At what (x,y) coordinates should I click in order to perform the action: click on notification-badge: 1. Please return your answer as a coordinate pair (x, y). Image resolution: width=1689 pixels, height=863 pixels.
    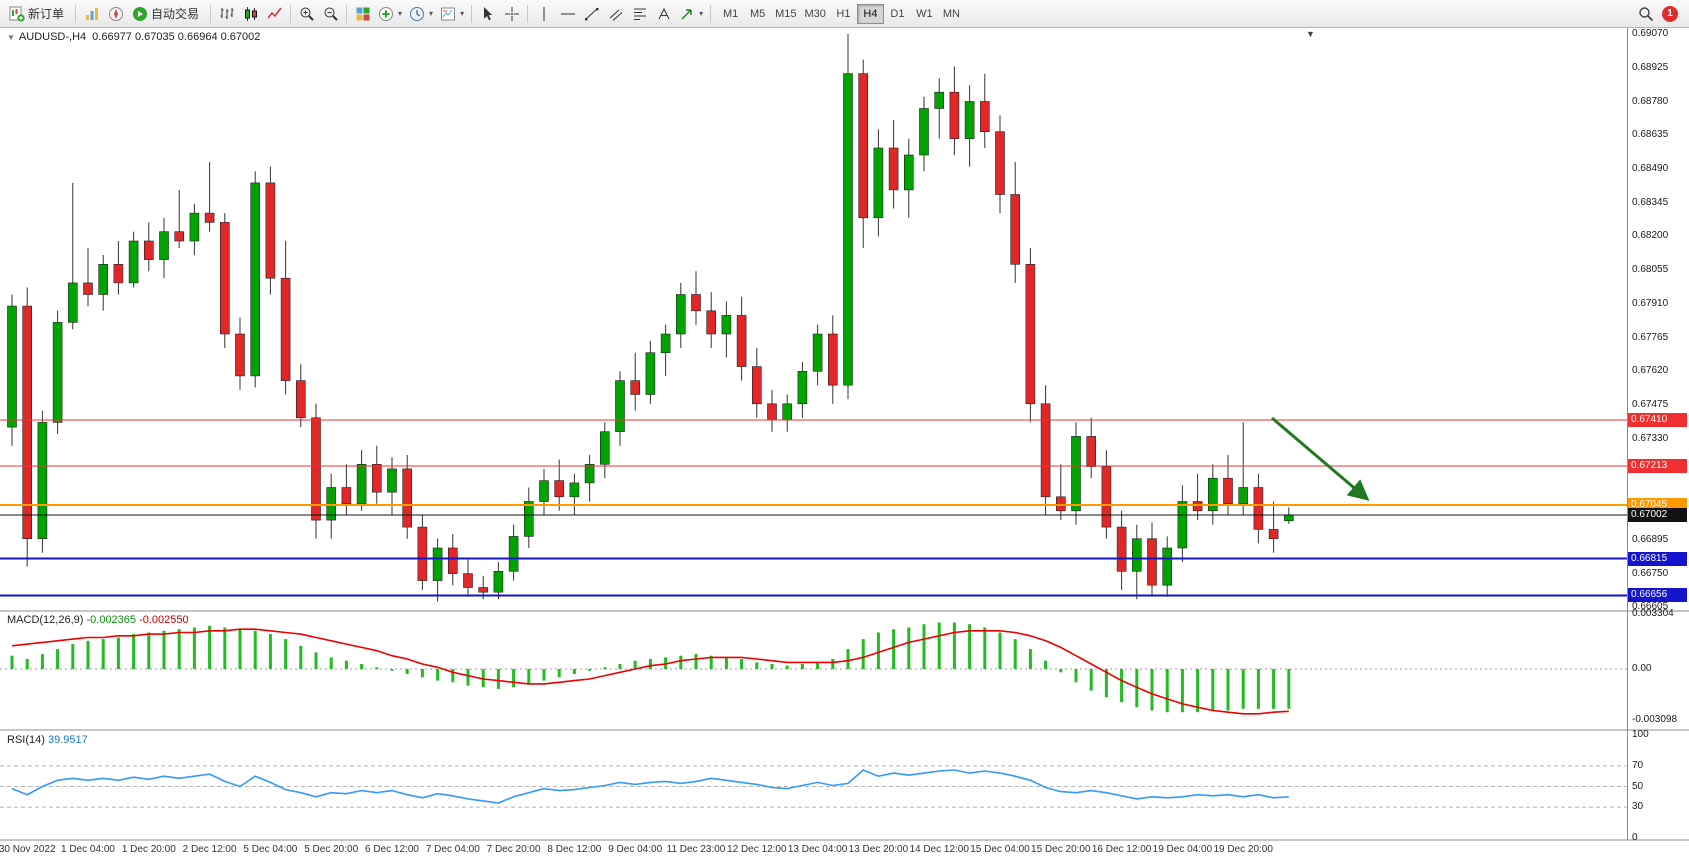
    Looking at the image, I should click on (1670, 13).